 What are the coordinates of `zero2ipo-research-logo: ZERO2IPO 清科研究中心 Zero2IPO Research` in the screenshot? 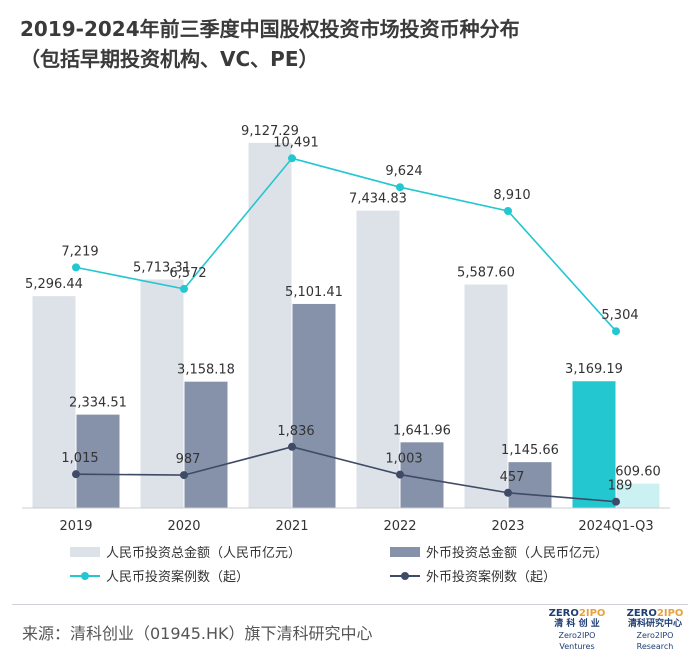 It's located at (655, 630).